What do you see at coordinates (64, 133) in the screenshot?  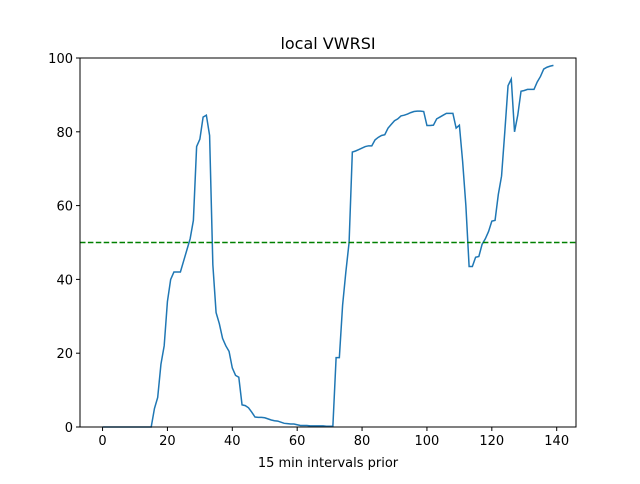 I see `y-tick-label: 80` at bounding box center [64, 133].